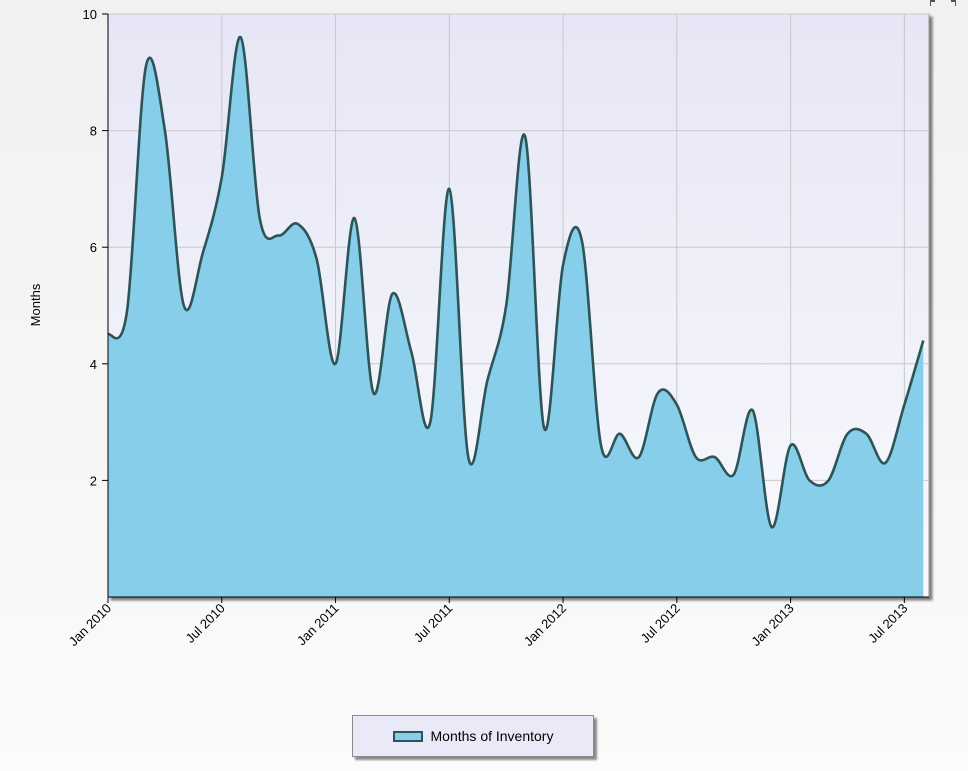 Image resolution: width=968 pixels, height=771 pixels. I want to click on y-tick-label: 8, so click(93, 131).